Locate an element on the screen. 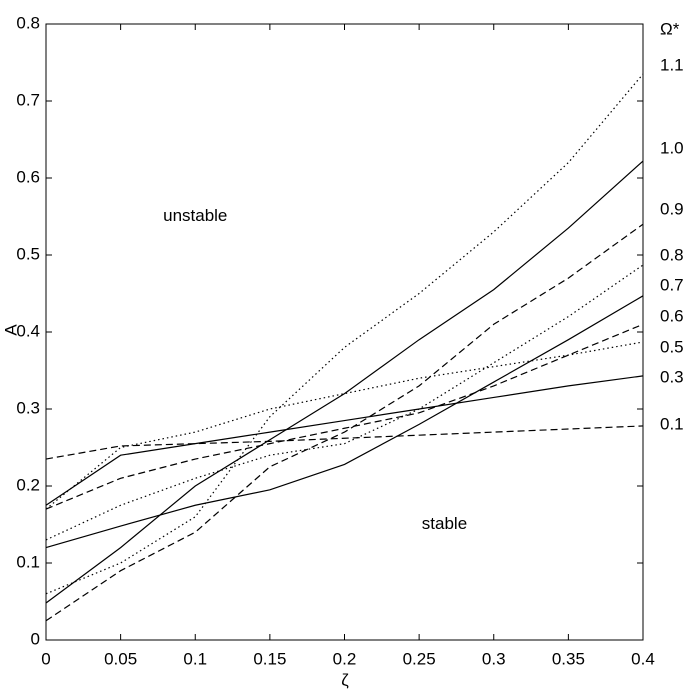  x-tick-label: 0.35 is located at coordinates (568, 658).